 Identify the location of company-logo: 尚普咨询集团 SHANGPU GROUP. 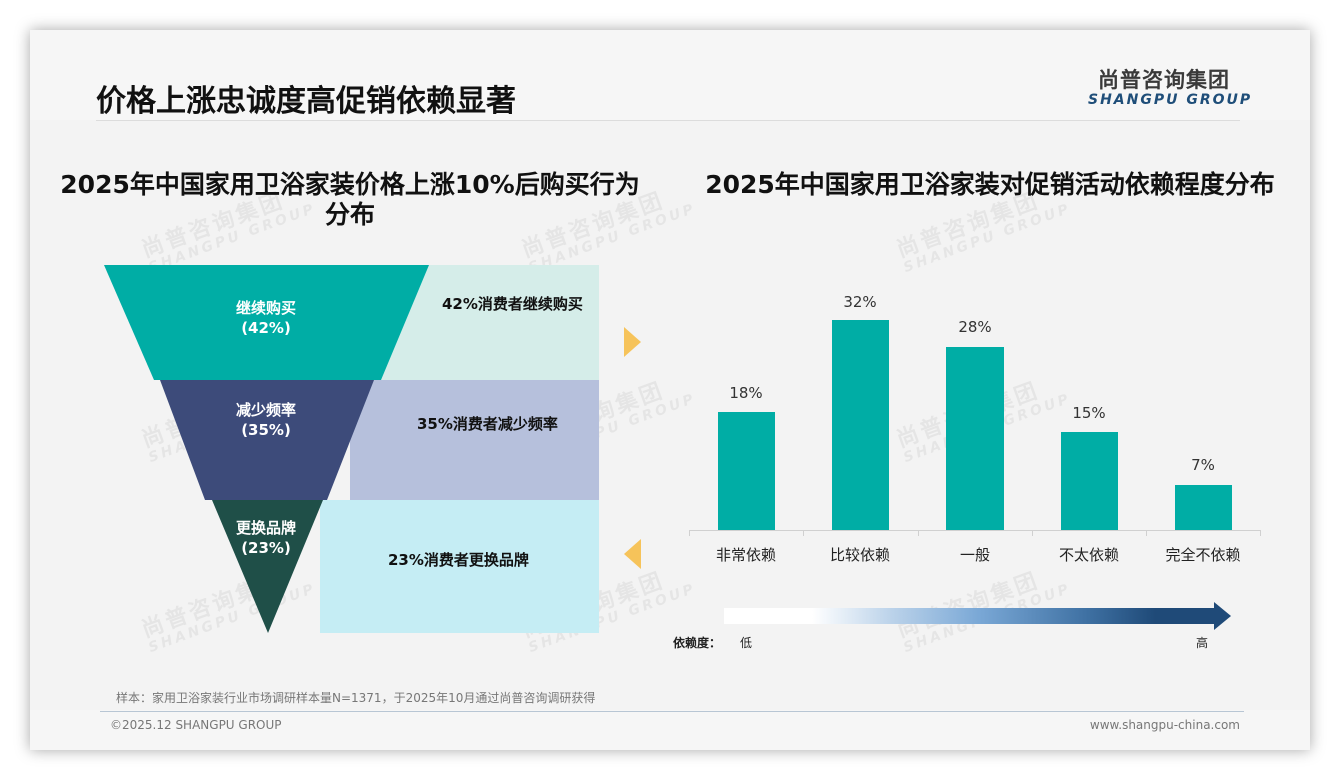
(1170, 86).